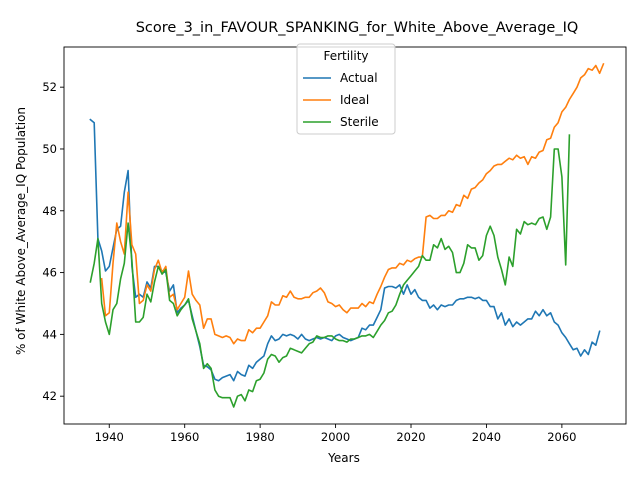 The width and height of the screenshot is (640, 484). Describe the element at coordinates (359, 78) in the screenshot. I see `legend-label-actual: Actual` at that location.